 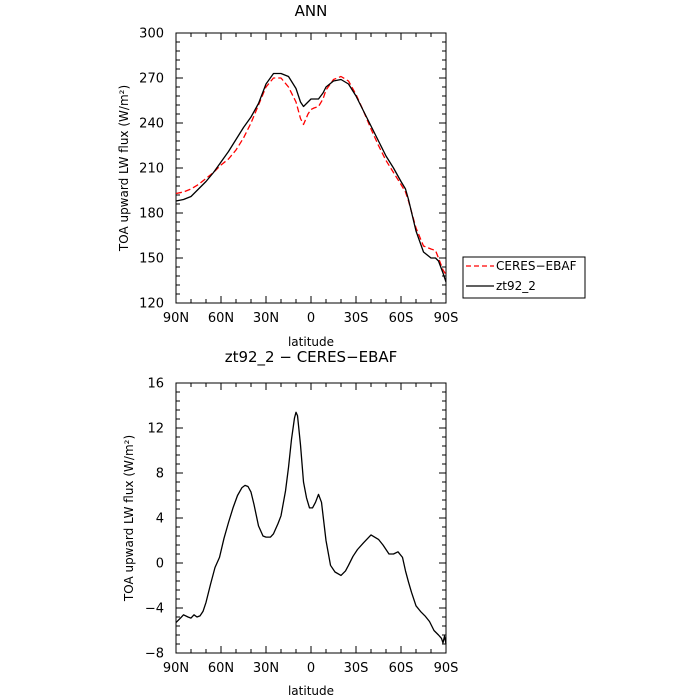 I want to click on chart-bottom-y-axis-label: TOA upward LW flux (W/m²), so click(x=129, y=518).